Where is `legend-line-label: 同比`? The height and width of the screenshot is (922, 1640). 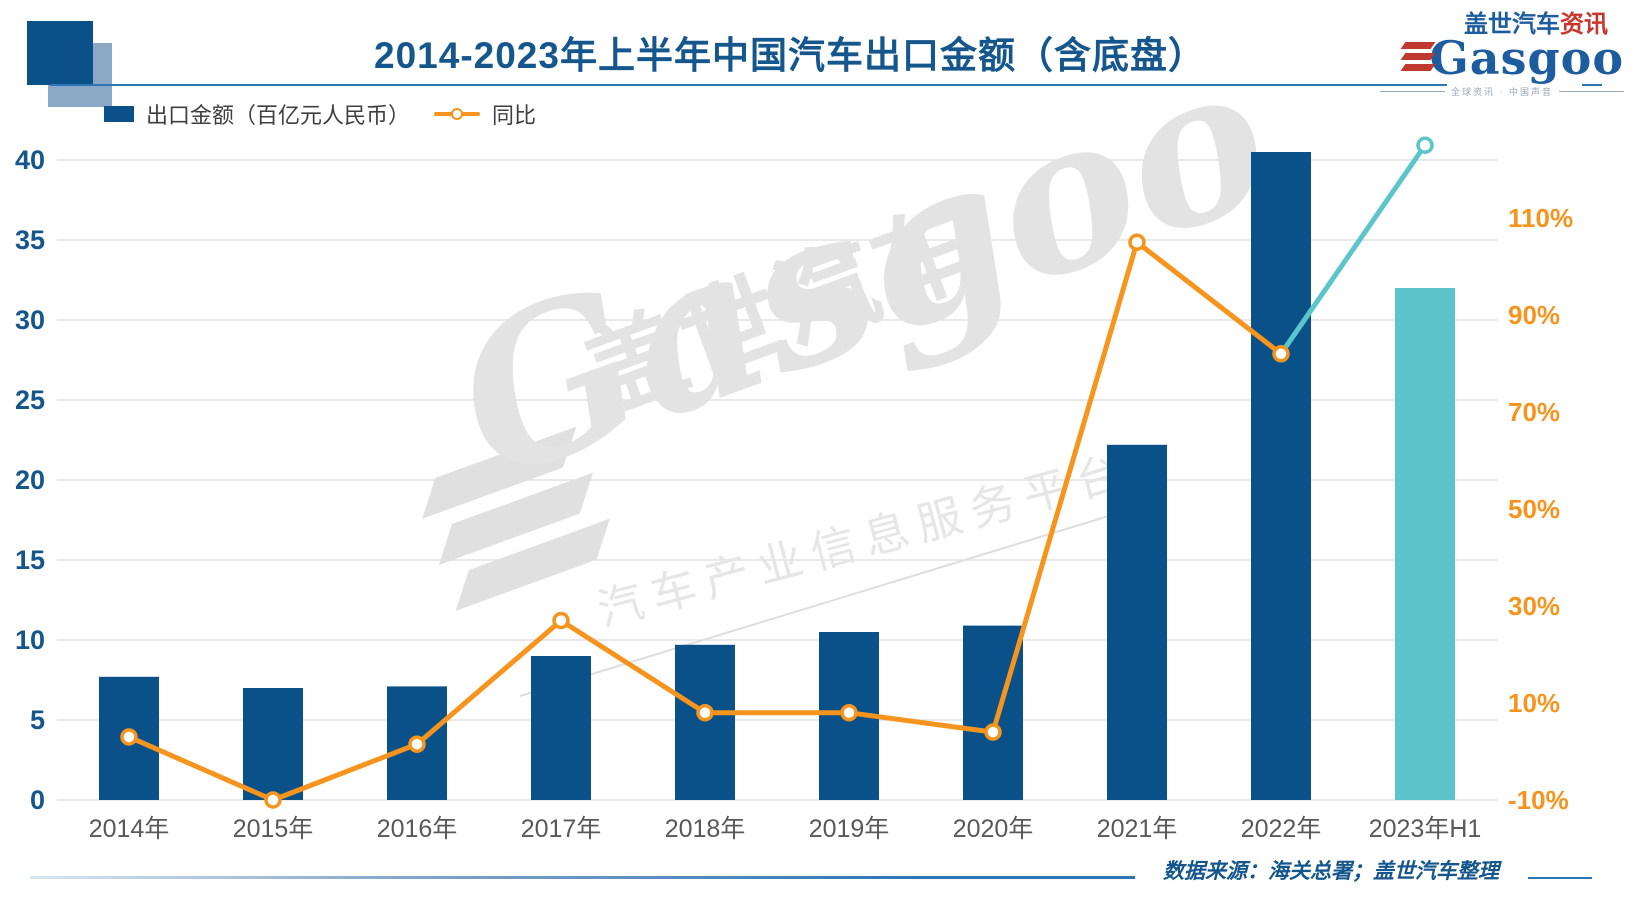
legend-line-label: 同比 is located at coordinates (514, 115).